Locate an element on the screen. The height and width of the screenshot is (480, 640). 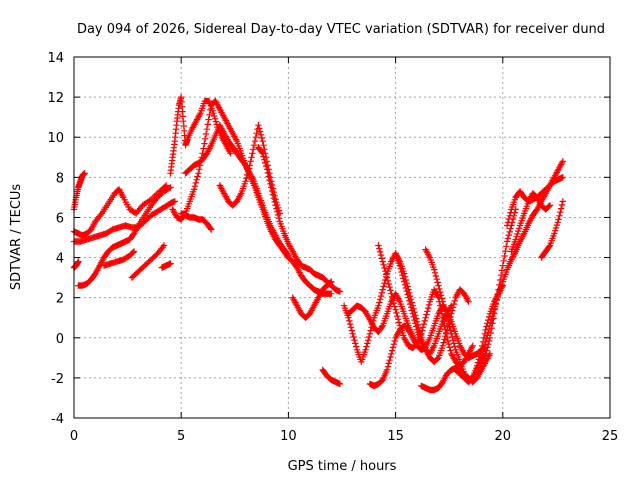
y-tick-label: -2 is located at coordinates (57, 379).